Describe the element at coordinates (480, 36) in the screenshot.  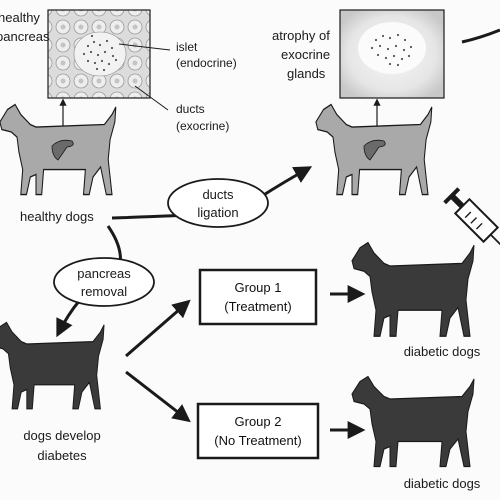
I see `top-right-arrow` at that location.